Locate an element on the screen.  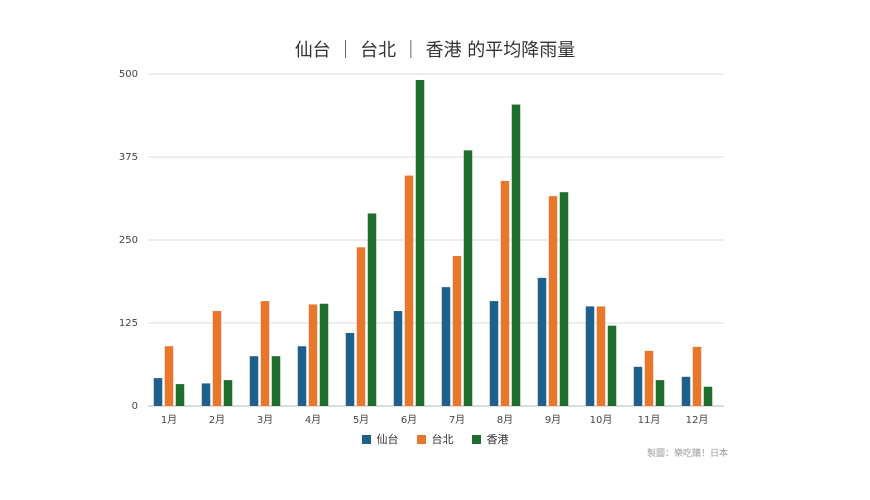
x-tick-label: 1月 is located at coordinates (169, 420).